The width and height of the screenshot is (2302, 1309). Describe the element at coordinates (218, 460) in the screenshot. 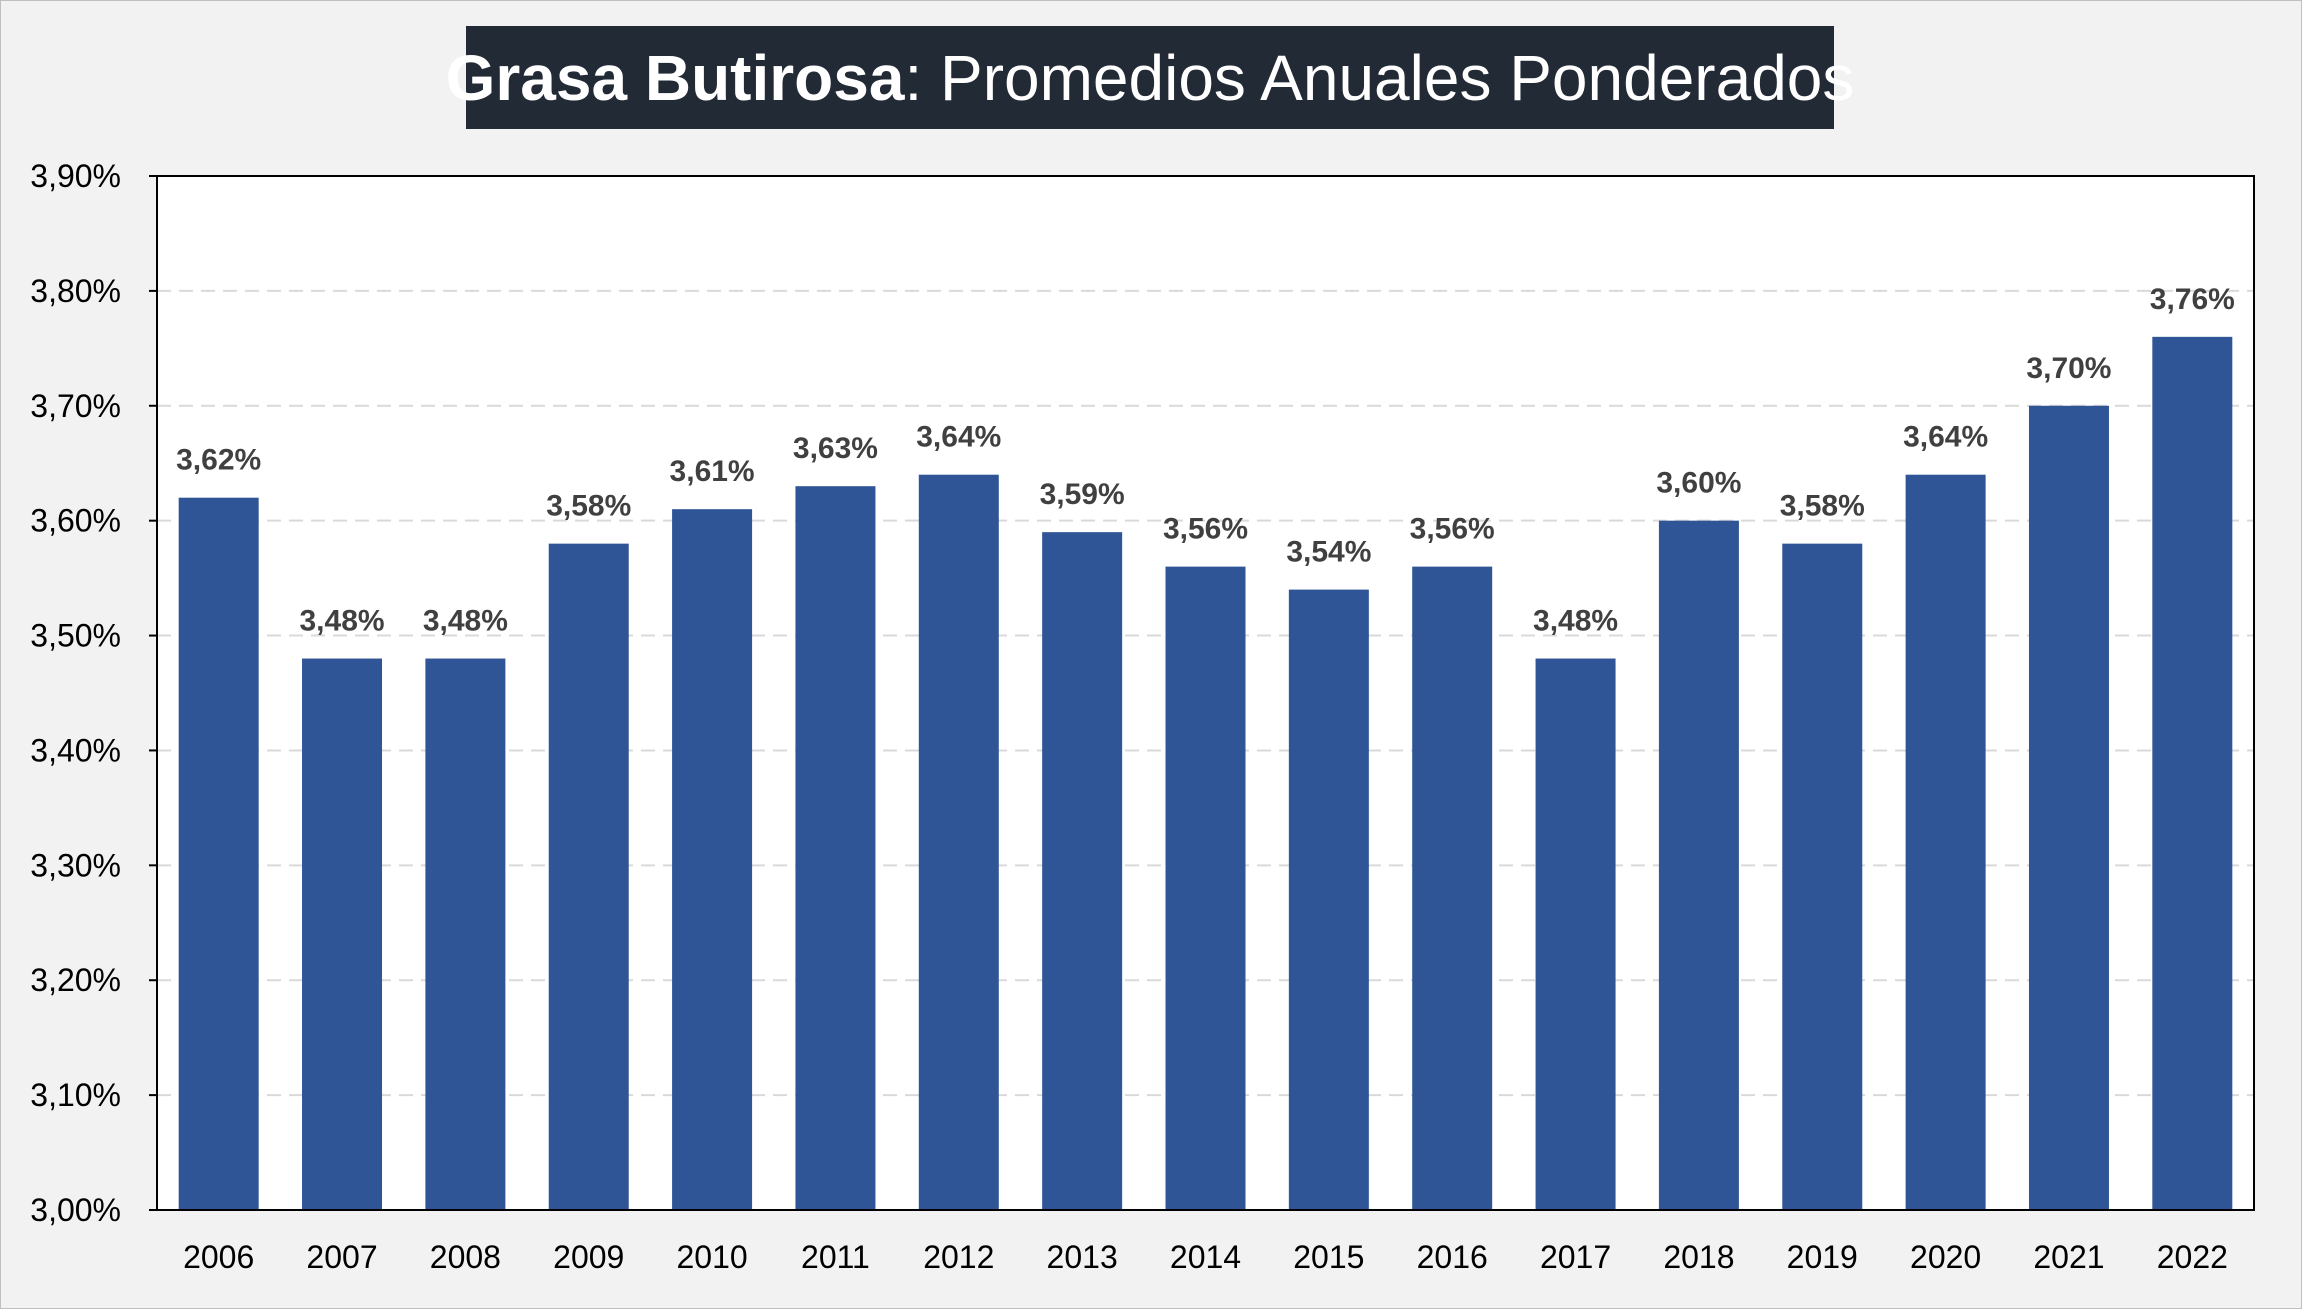

I see `data-label: 3,62%` at that location.